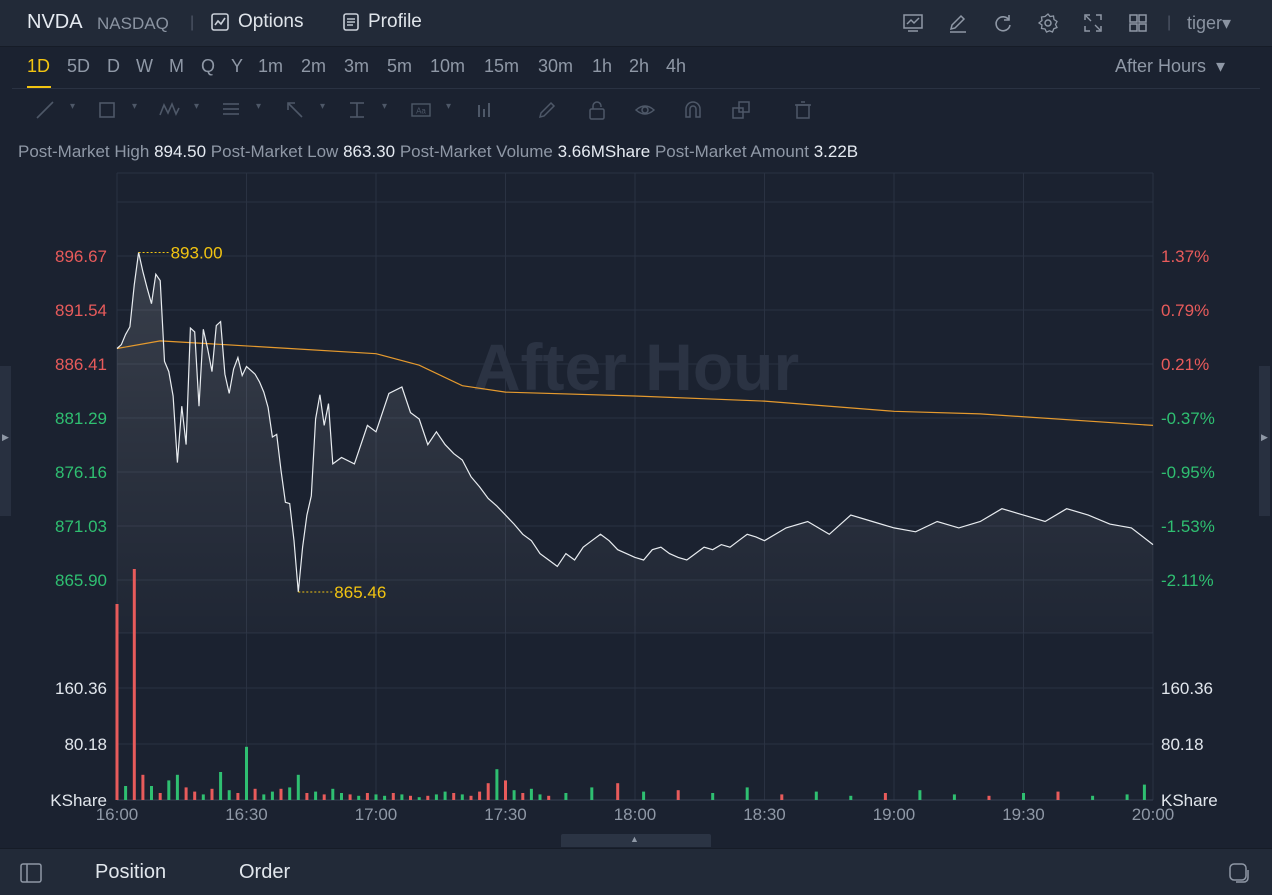 The image size is (1272, 895). I want to click on x-tick-label: 16:00, so click(117, 814).